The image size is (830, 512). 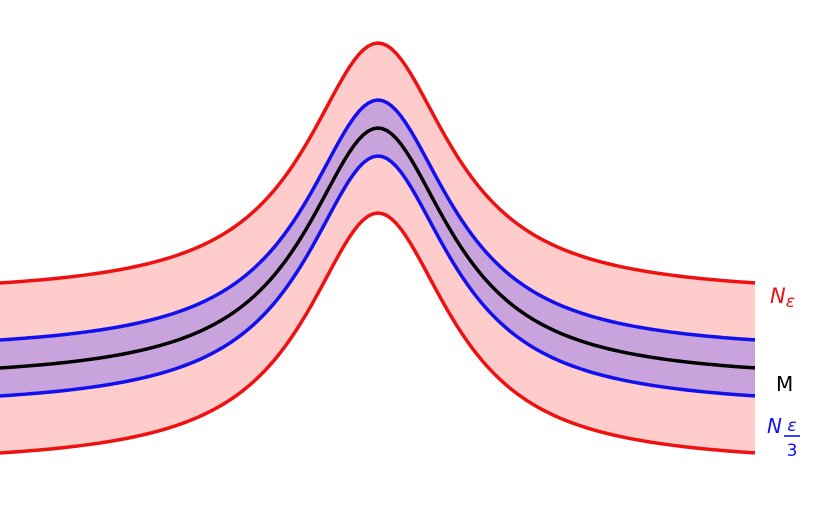 What do you see at coordinates (791, 426) in the screenshot?
I see `label-fraction-numerator: ε` at bounding box center [791, 426].